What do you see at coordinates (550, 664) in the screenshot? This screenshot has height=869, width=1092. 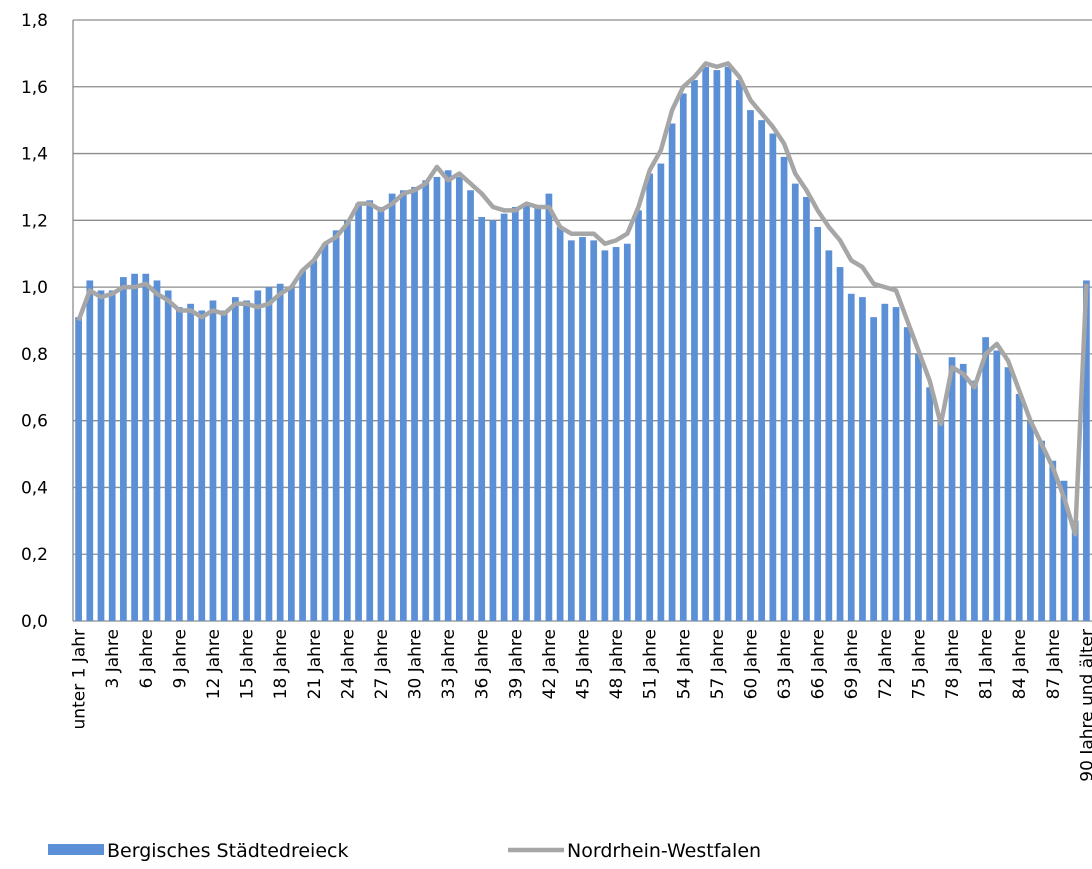 I see `x-tick-label: 42 Jahre` at bounding box center [550, 664].